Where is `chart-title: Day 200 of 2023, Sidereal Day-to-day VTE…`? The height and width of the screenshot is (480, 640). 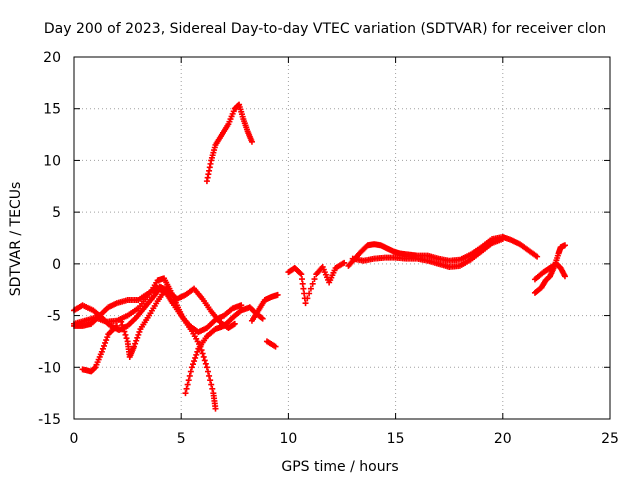
chart-title: Day 200 of 2023, Sidereal Day-to-day VTE… is located at coordinates (325, 29).